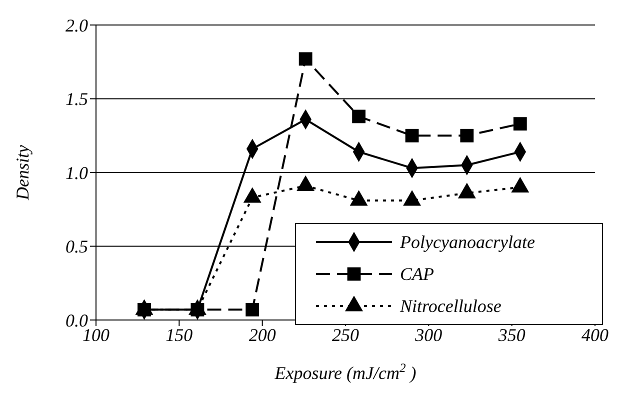  What do you see at coordinates (77, 172) in the screenshot?
I see `y-tick-label: 1.0` at bounding box center [77, 172].